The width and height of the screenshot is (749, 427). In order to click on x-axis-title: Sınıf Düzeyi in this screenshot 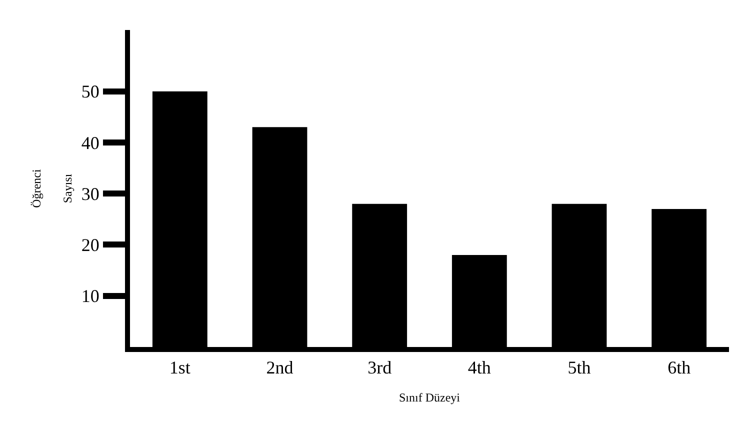, I will do `click(430, 397)`.